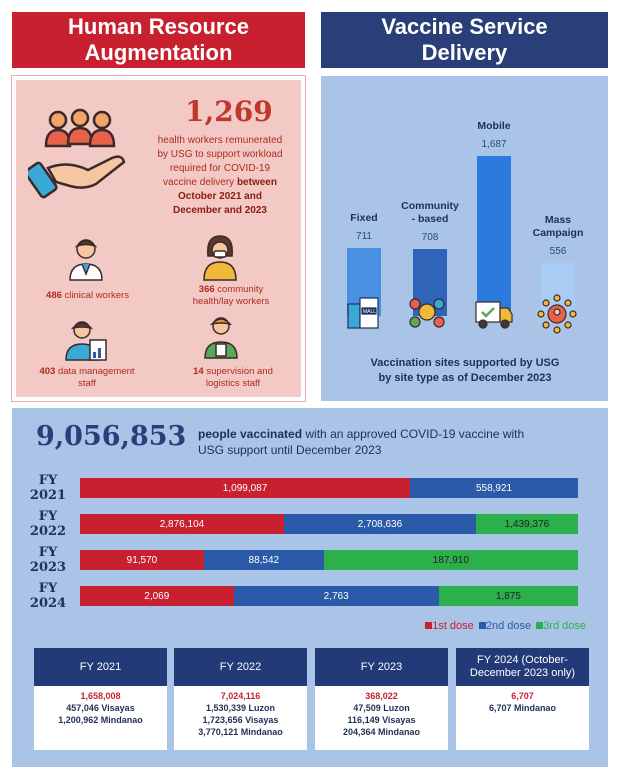  I want to click on legend-first: 1st dose, so click(453, 626).